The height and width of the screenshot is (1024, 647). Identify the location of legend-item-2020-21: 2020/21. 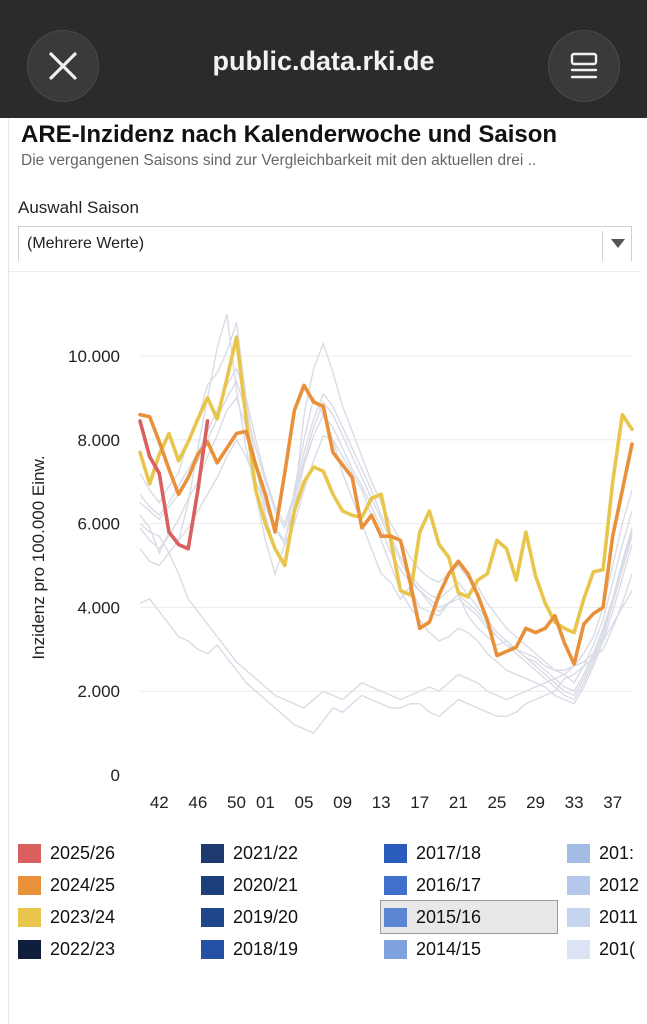
(286, 885).